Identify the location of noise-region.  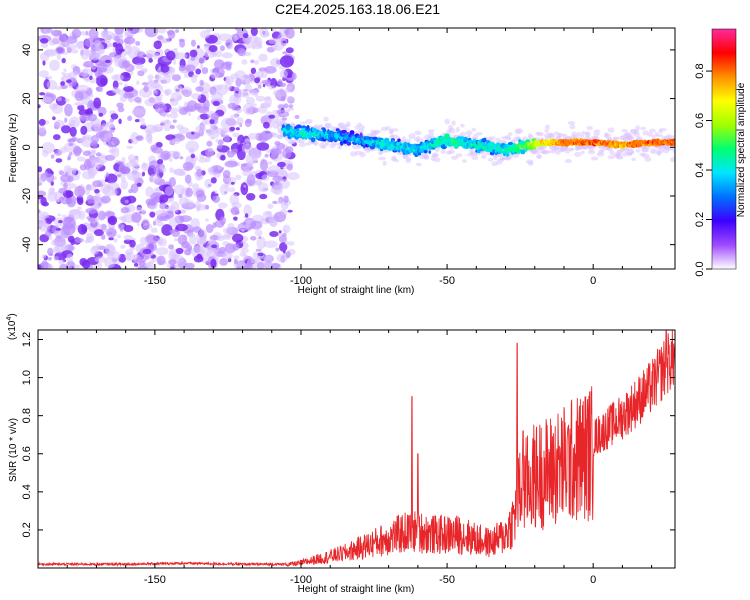
(169, 148).